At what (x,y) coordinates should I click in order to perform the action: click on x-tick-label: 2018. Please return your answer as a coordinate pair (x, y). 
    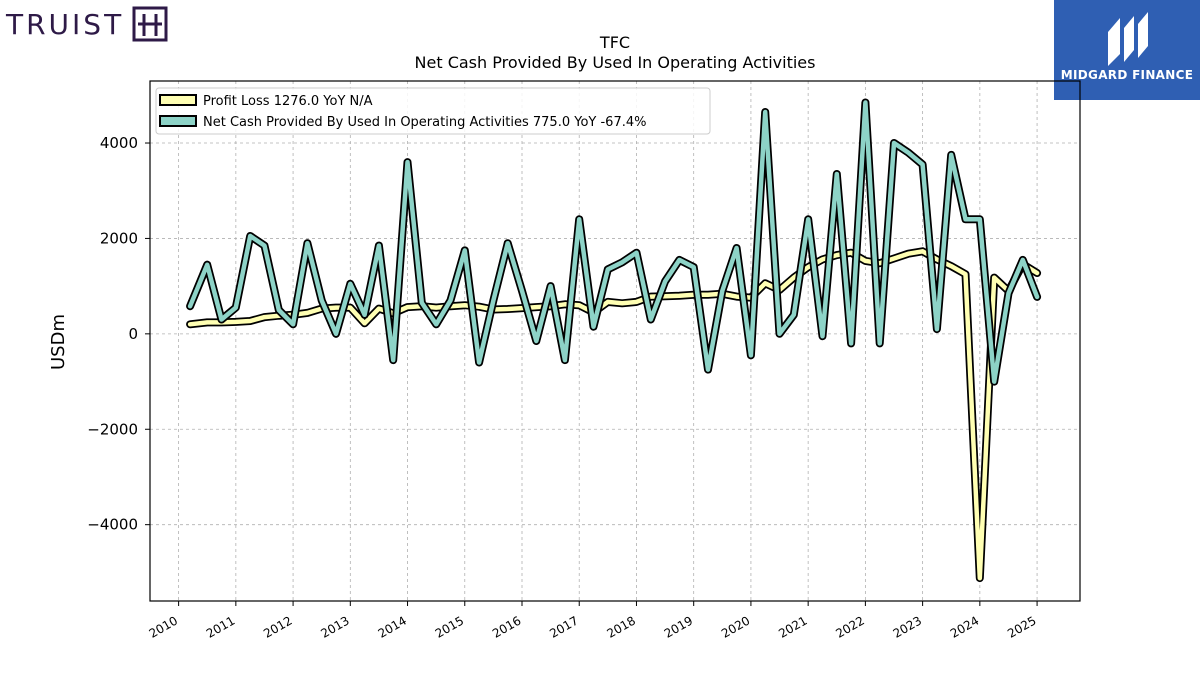
    Looking at the image, I should click on (621, 626).